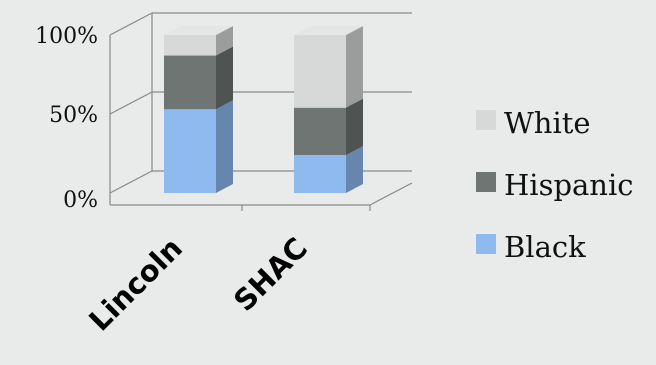 The image size is (656, 365). I want to click on chart-legend: White Hispanic Black, so click(555, 185).